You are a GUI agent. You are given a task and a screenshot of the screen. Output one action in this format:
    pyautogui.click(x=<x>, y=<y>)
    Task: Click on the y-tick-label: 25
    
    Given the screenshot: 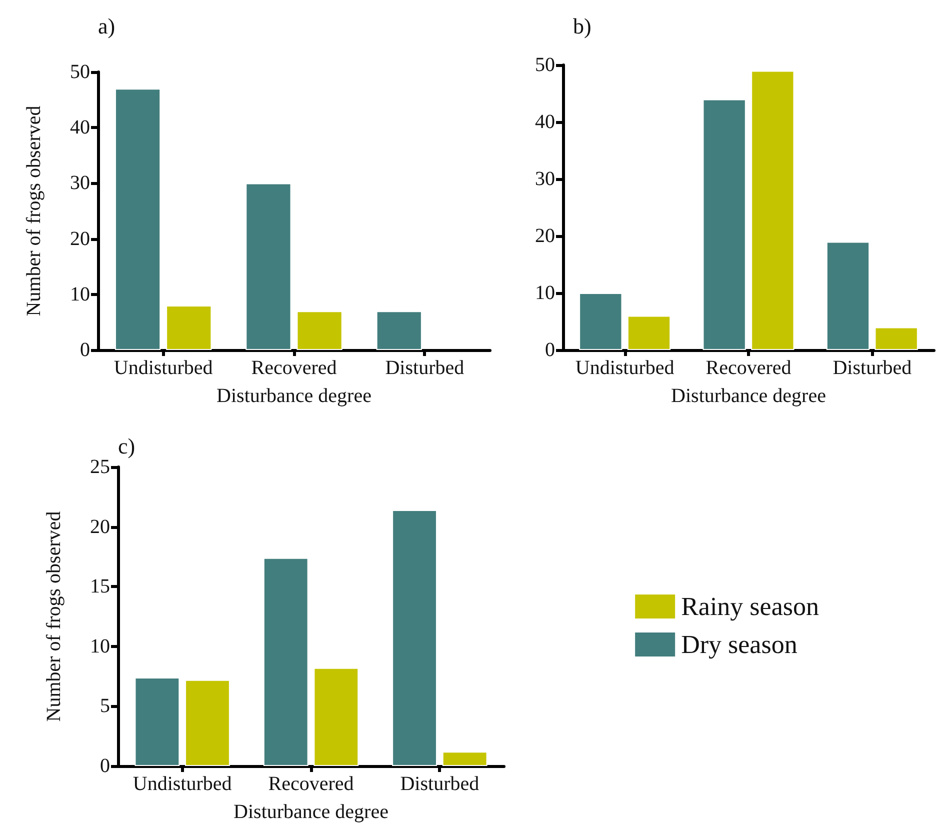 What is the action you would take?
    pyautogui.click(x=100, y=467)
    